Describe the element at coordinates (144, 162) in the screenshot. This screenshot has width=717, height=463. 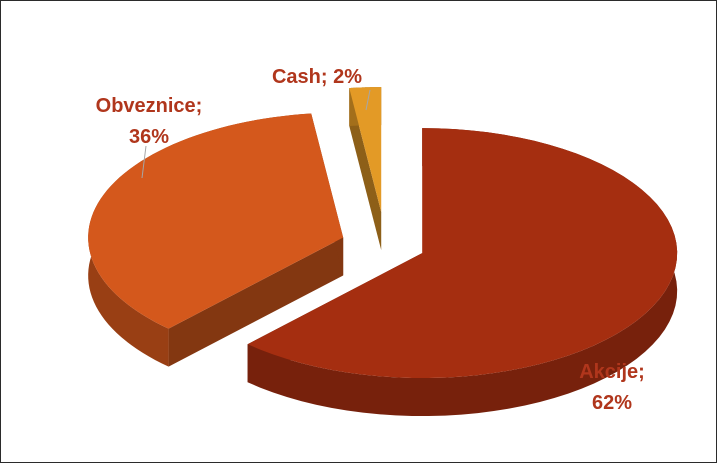
I see `leader-line-obveznice` at that location.